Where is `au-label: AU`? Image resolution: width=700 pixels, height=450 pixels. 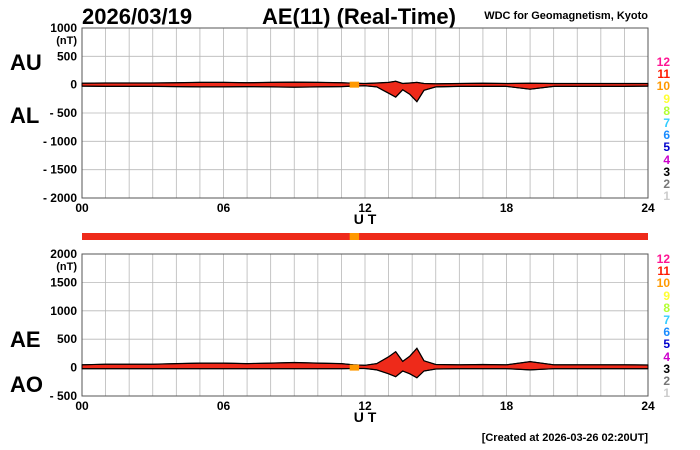 au-label: AU is located at coordinates (26, 62).